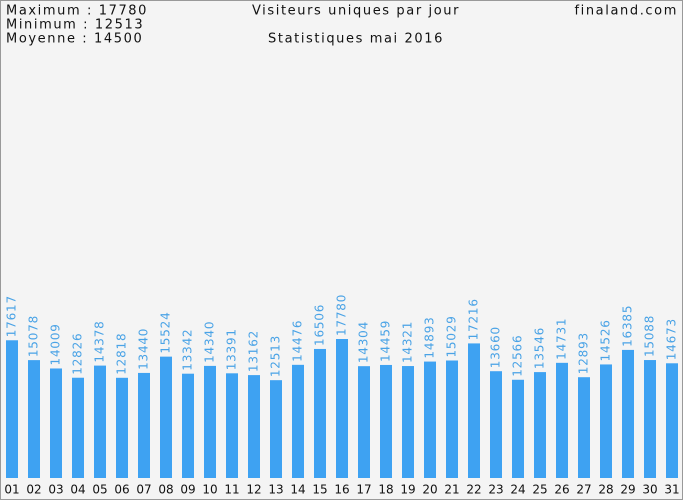  Describe the element at coordinates (121, 490) in the screenshot. I see `x-tick-label: 06` at that location.